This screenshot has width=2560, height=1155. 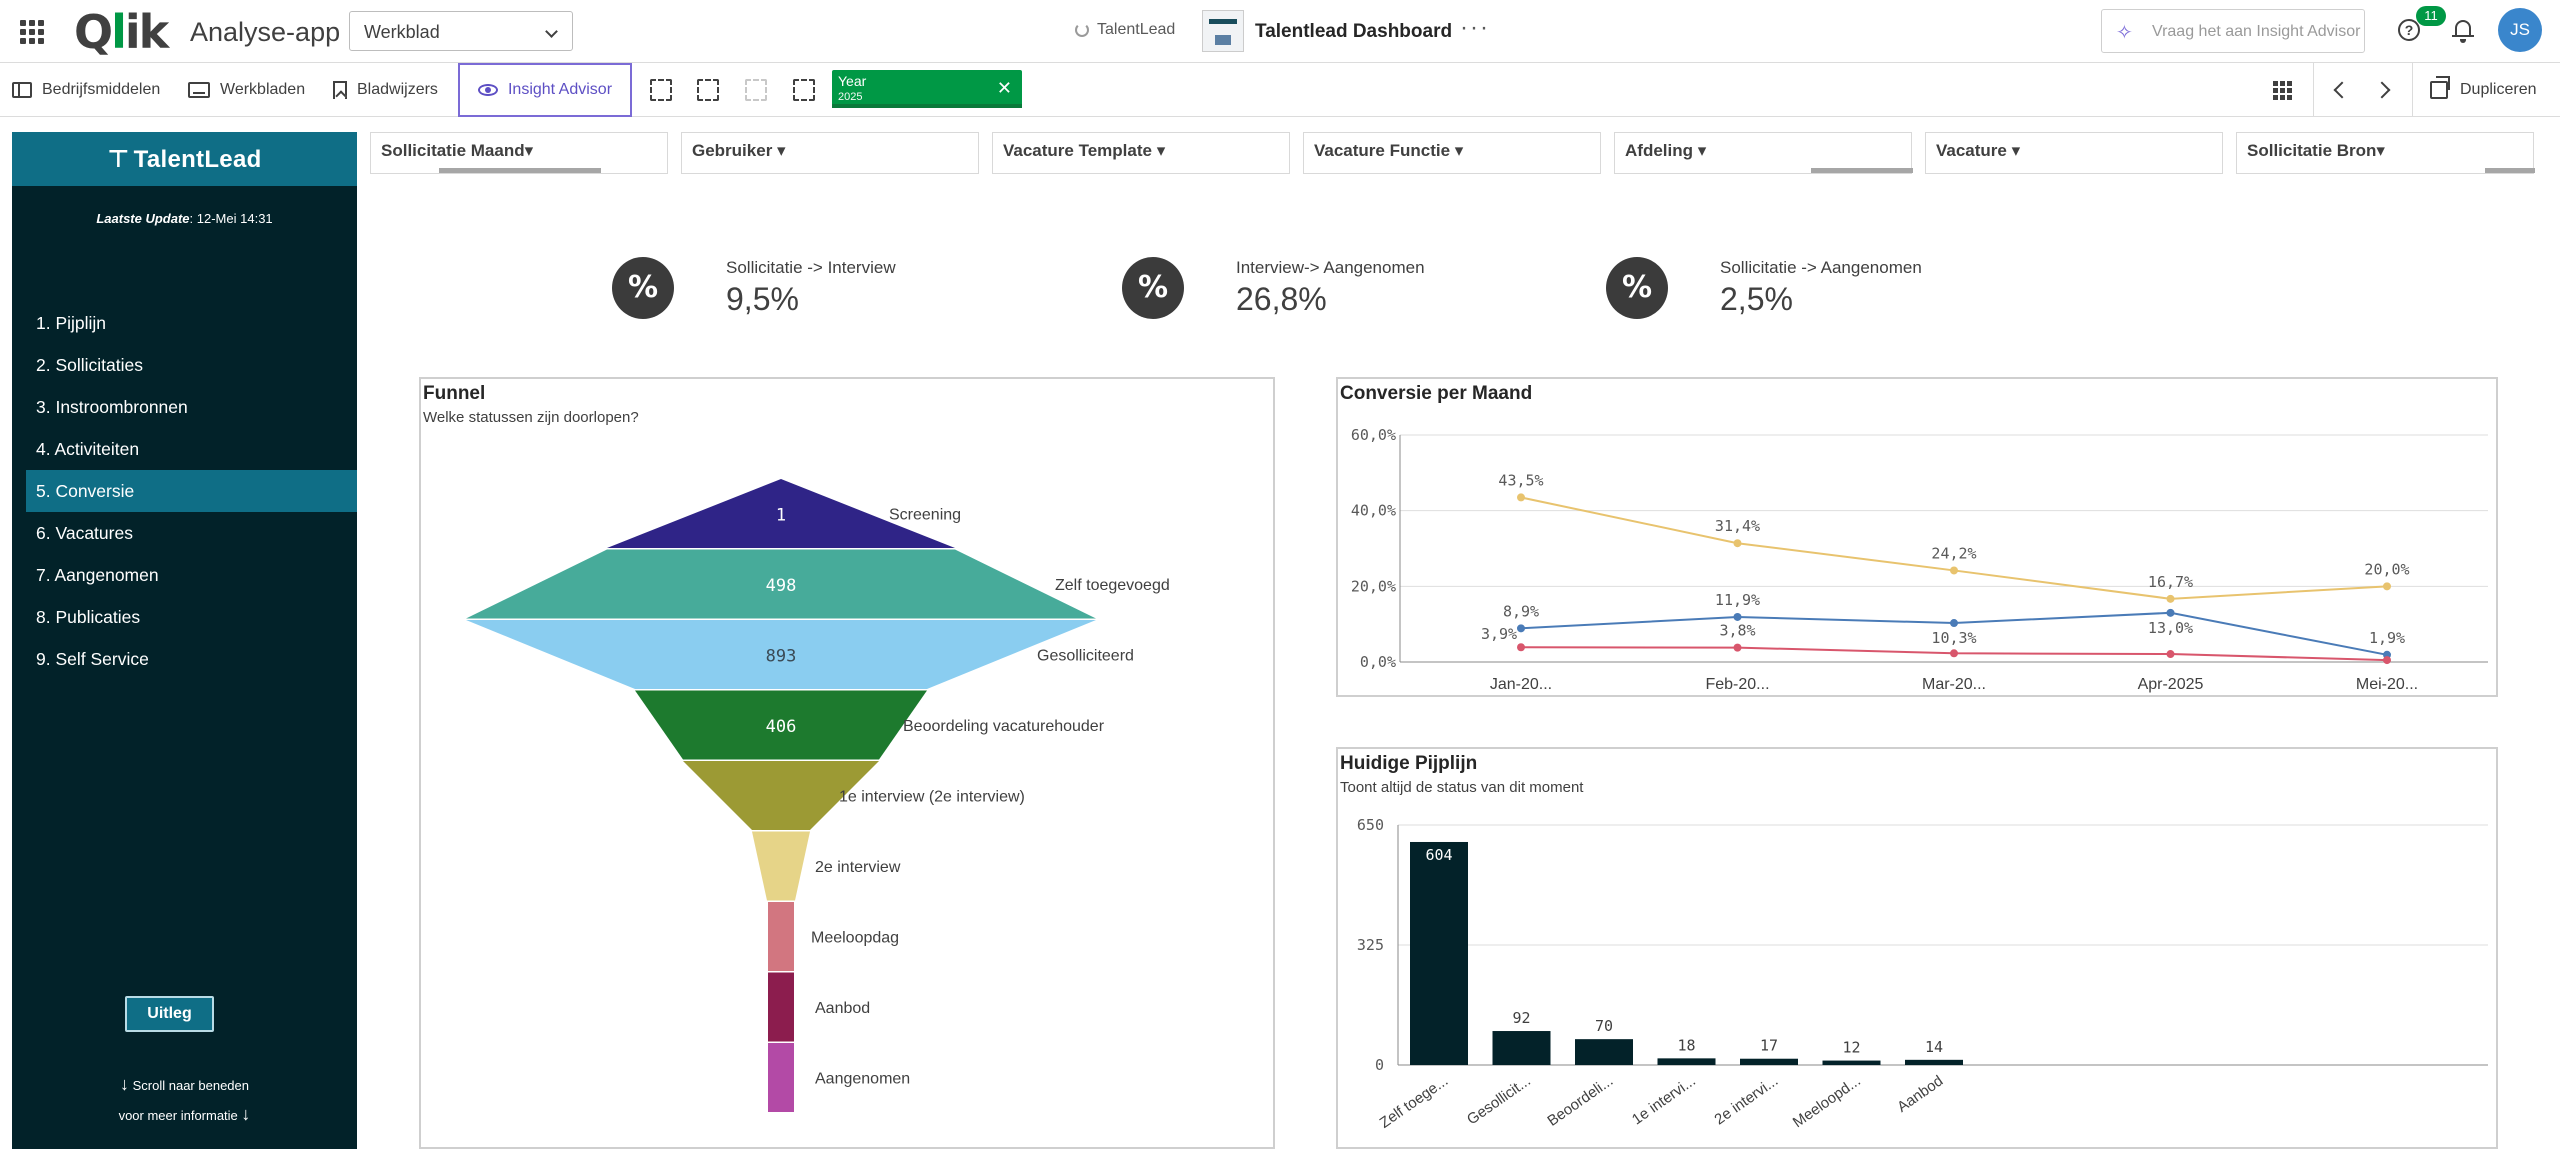 I want to click on qlik-logo: Qlik, so click(x=121, y=32).